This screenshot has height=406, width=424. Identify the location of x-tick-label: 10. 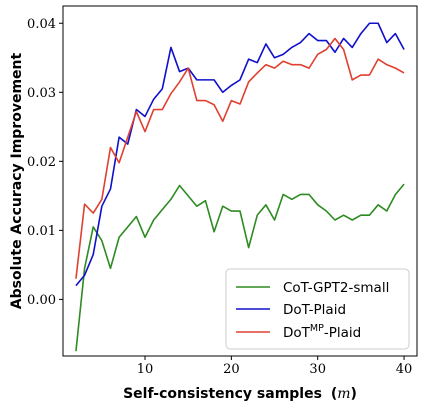
(145, 369).